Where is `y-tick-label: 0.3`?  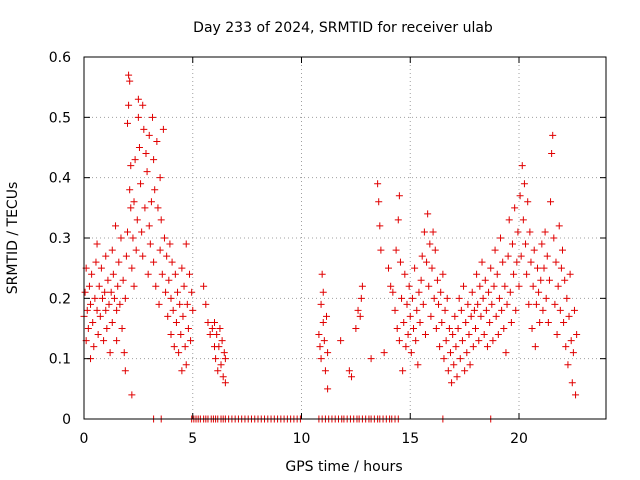 y-tick-label: 0.3 is located at coordinates (60, 239).